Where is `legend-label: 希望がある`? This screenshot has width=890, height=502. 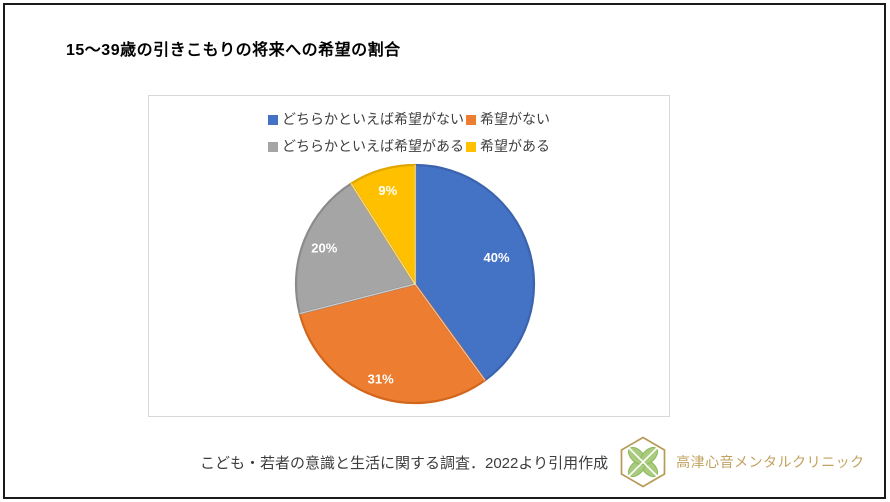 legend-label: 希望がある is located at coordinates (515, 146).